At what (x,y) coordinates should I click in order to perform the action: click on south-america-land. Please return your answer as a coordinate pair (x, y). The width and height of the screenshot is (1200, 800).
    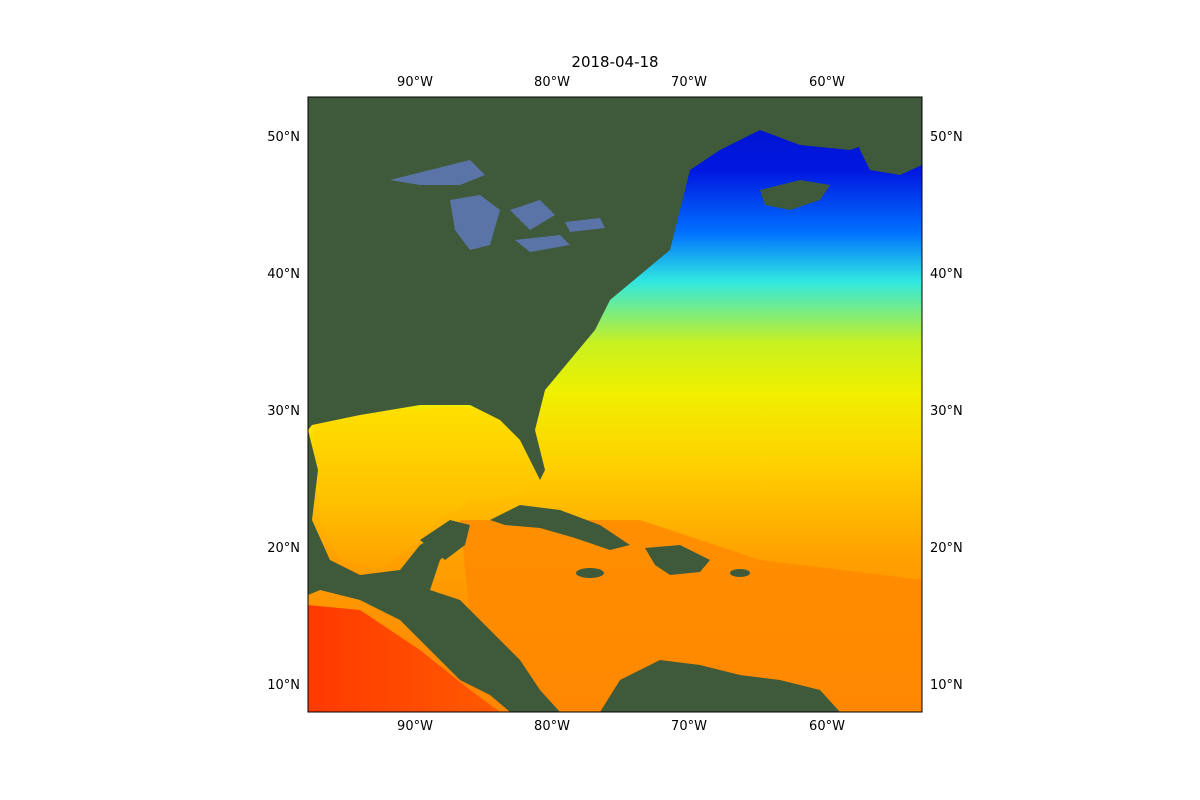
    Looking at the image, I should click on (720, 686).